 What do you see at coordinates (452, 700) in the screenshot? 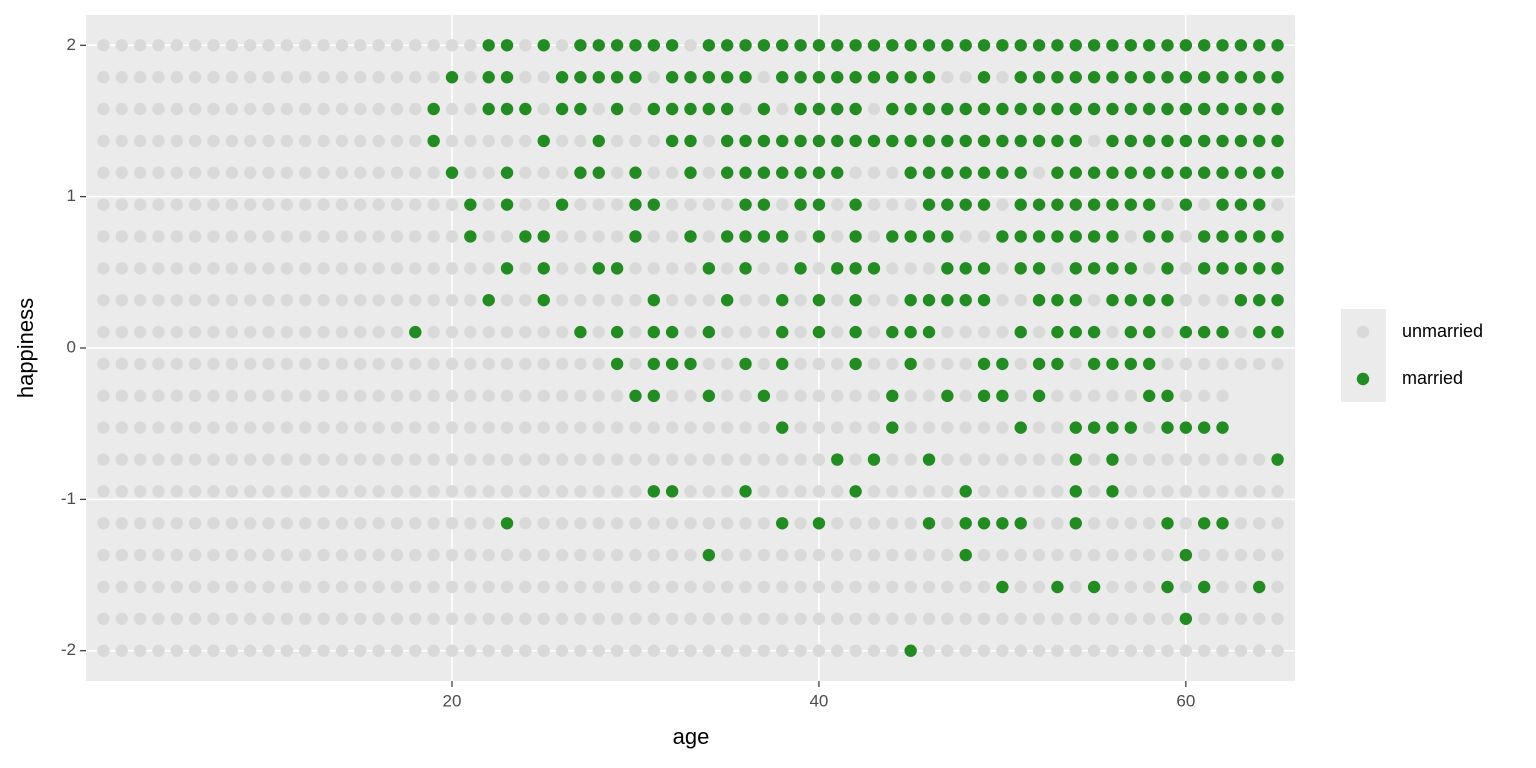
I see `x-tick-label: 20` at bounding box center [452, 700].